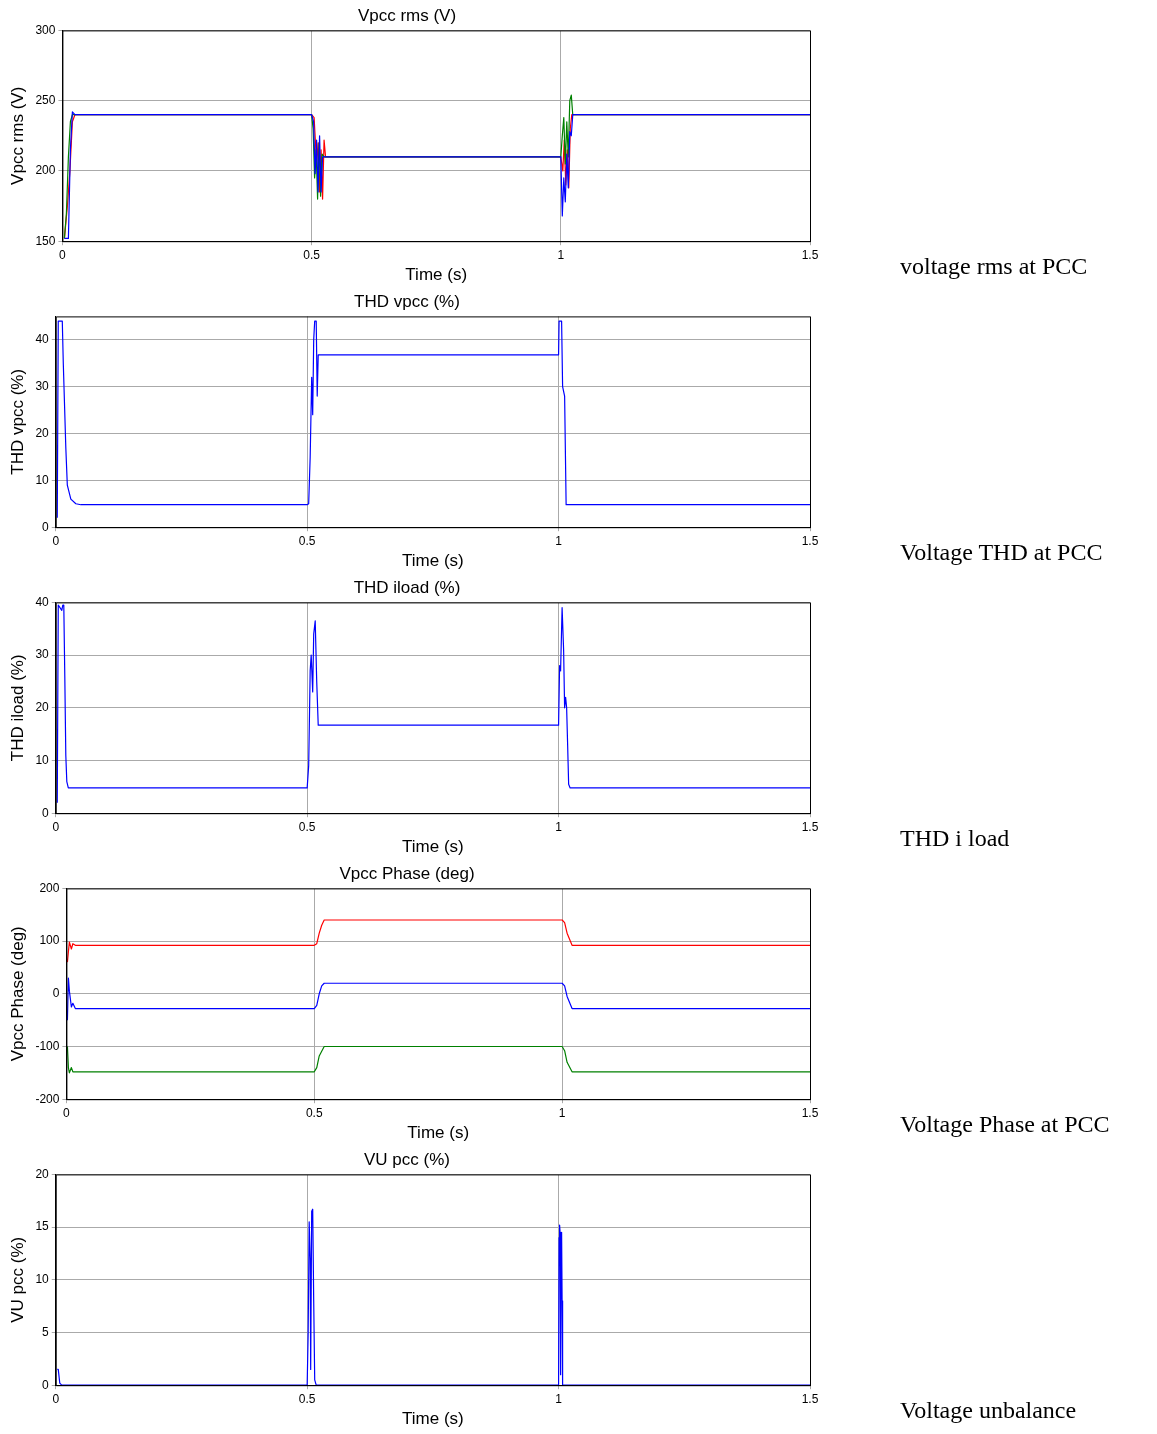 This screenshot has height=1434, width=1157. Describe the element at coordinates (407, 1159) in the screenshot. I see `chart-title: VU pcc (%)` at that location.